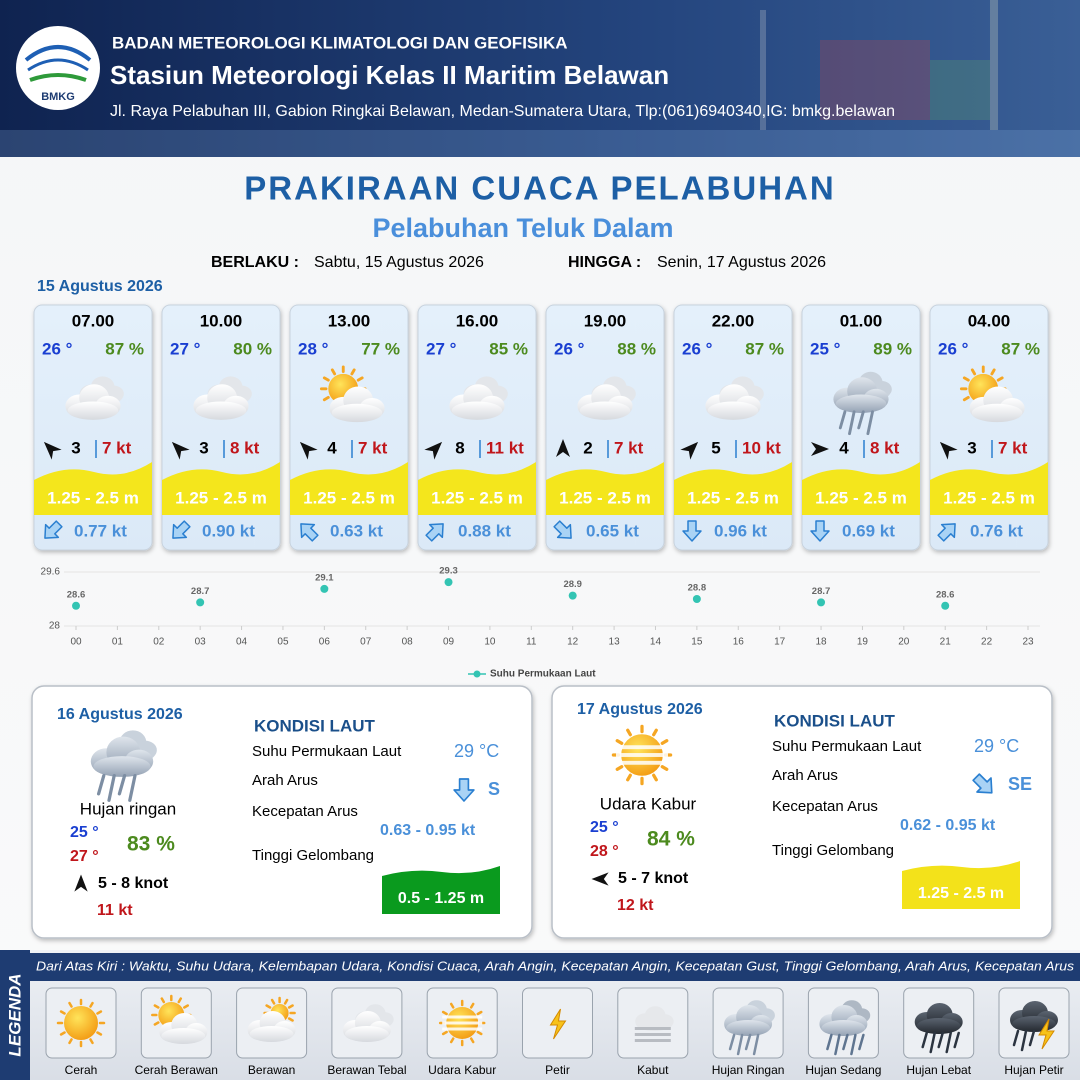 The image size is (1080, 1080). What do you see at coordinates (380, 348) in the screenshot?
I see `humidity: 77 %` at bounding box center [380, 348].